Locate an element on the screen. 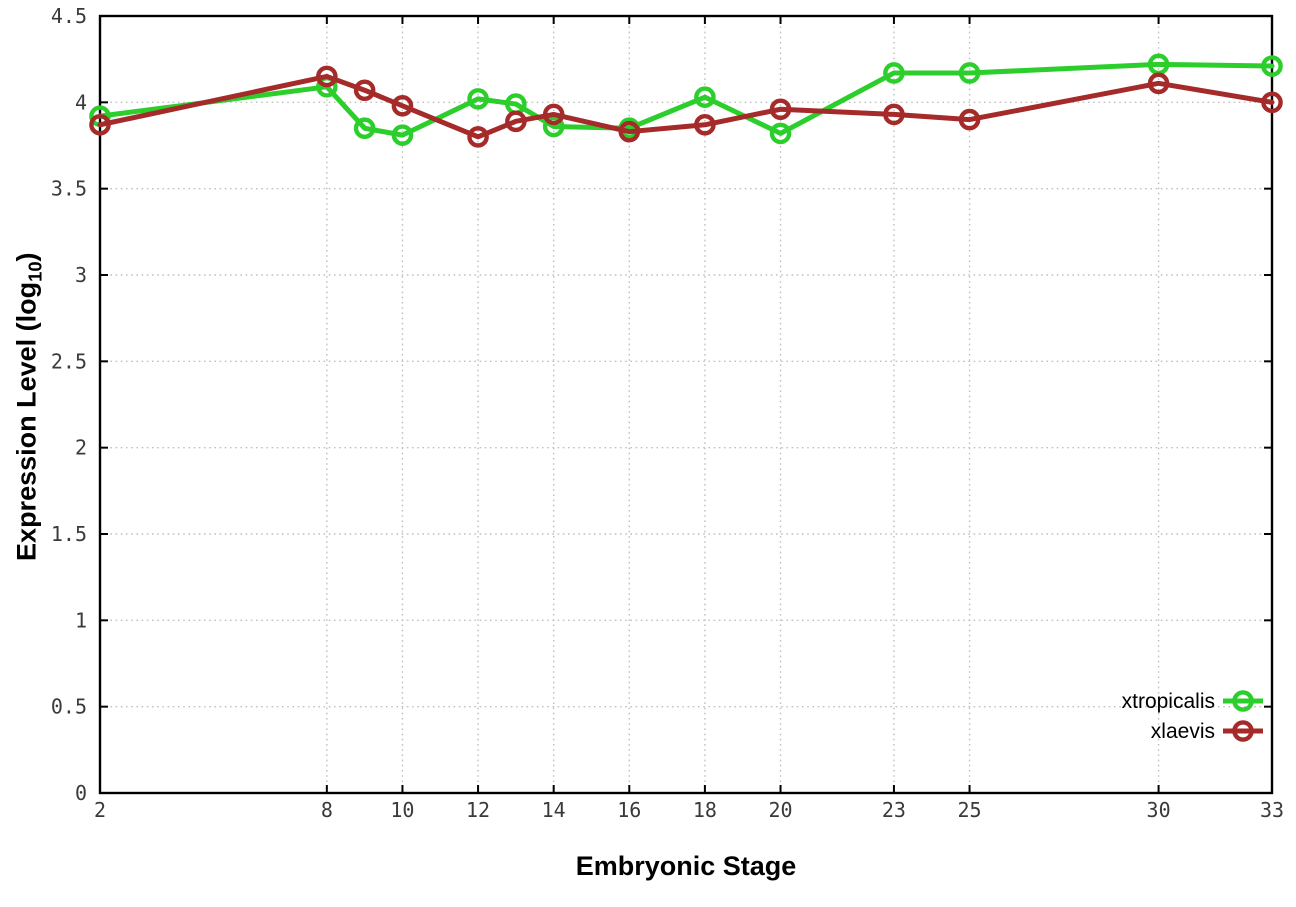  x-tick-label: 18 is located at coordinates (705, 810).